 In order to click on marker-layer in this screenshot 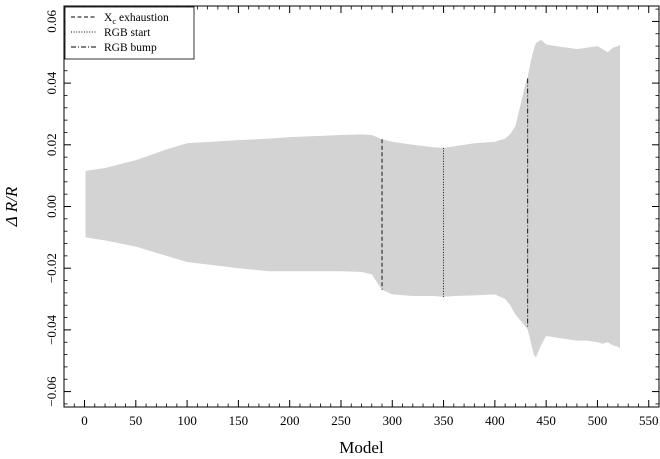, I will do `click(455, 203)`.